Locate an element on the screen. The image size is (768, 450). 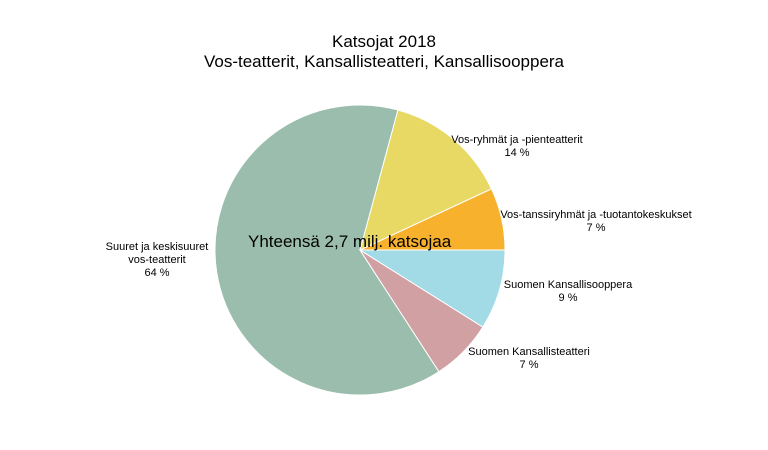
category-name: Suomen Kansallisteatteri is located at coordinates (529, 352).